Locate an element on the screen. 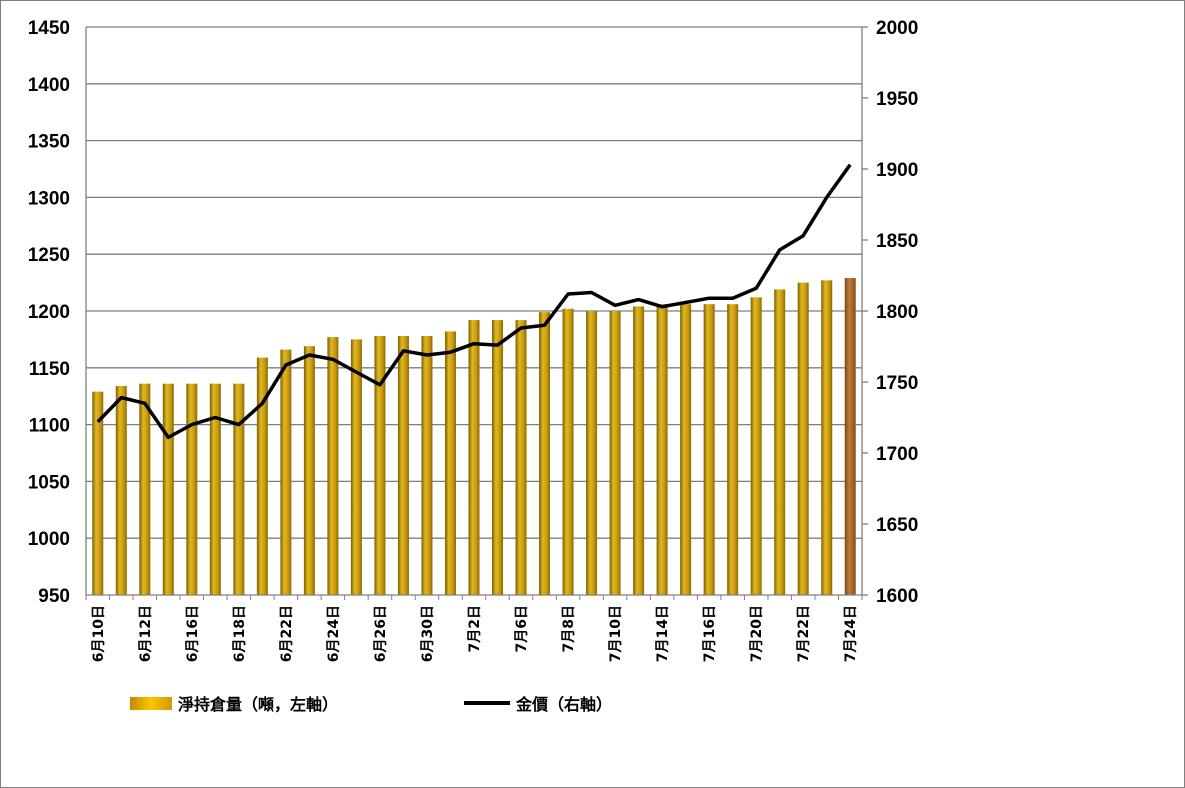 This screenshot has width=1185, height=788. legend: 淨持倉量（噸，左軸） 金價（右軸） is located at coordinates (371, 704).